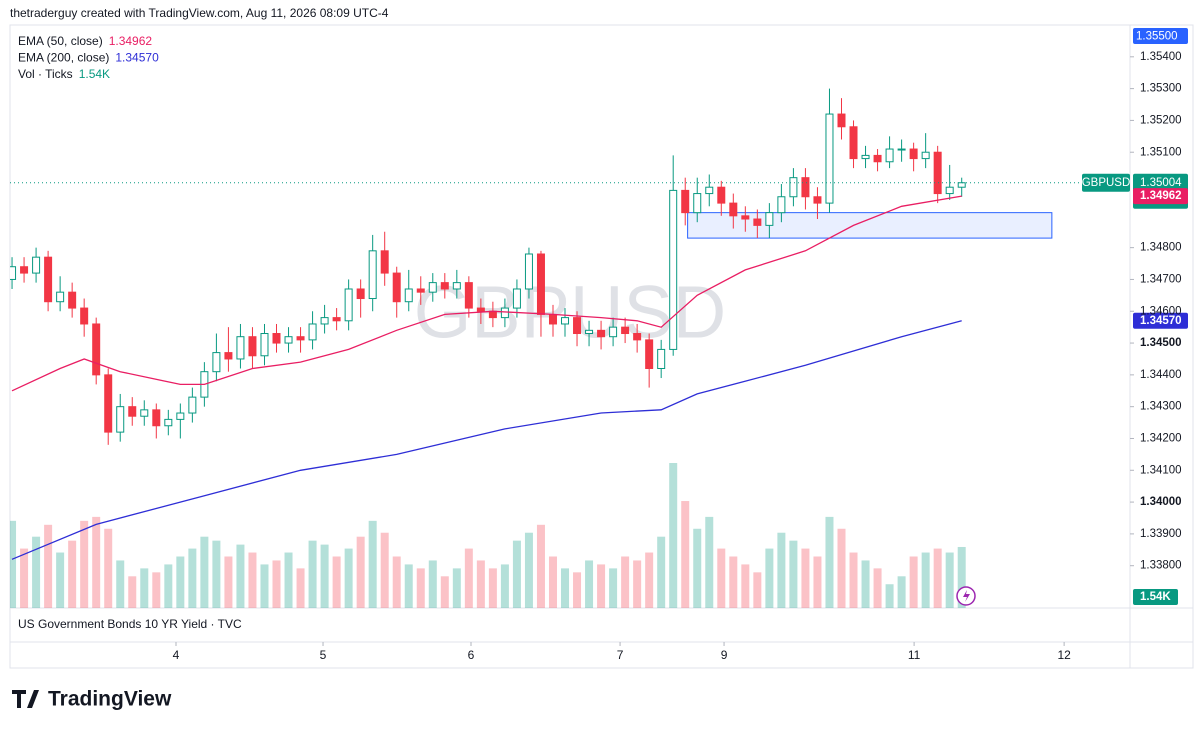 The width and height of the screenshot is (1204, 730). Describe the element at coordinates (914, 655) in the screenshot. I see `x-tick-label: 11` at that location.